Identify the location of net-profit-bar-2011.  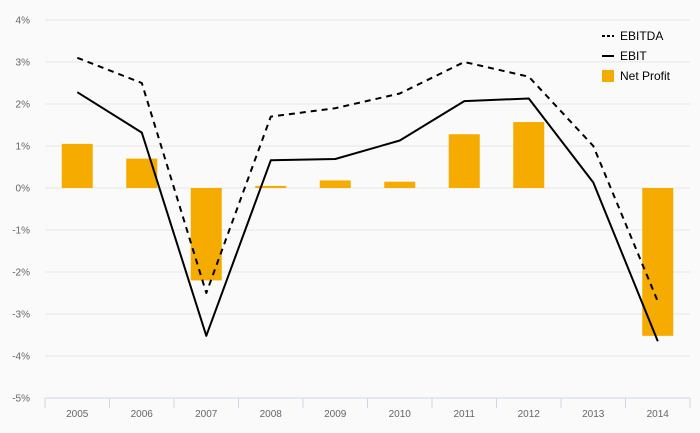
(464, 161).